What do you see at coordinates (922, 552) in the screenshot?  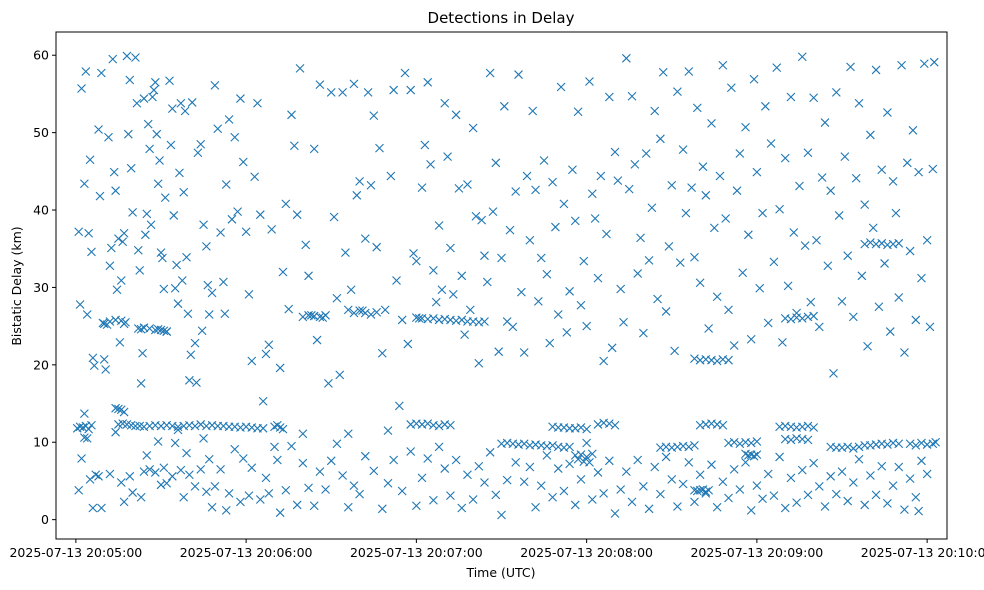 I see `x-tick-label: 2025-07-13 20:10:00` at bounding box center [922, 552].